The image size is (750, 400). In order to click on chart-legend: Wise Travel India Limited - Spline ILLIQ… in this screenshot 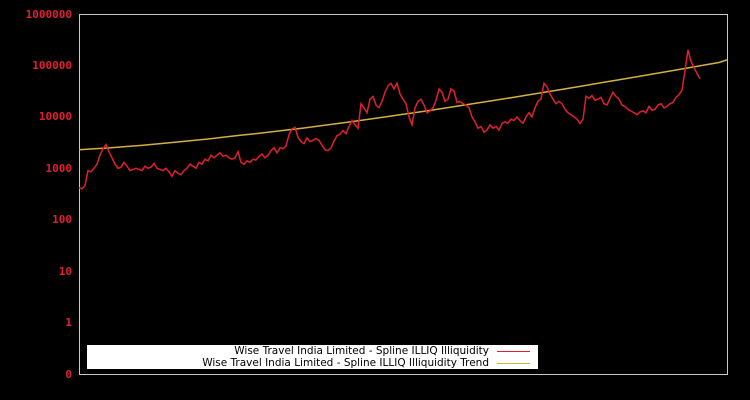, I will do `click(312, 357)`.